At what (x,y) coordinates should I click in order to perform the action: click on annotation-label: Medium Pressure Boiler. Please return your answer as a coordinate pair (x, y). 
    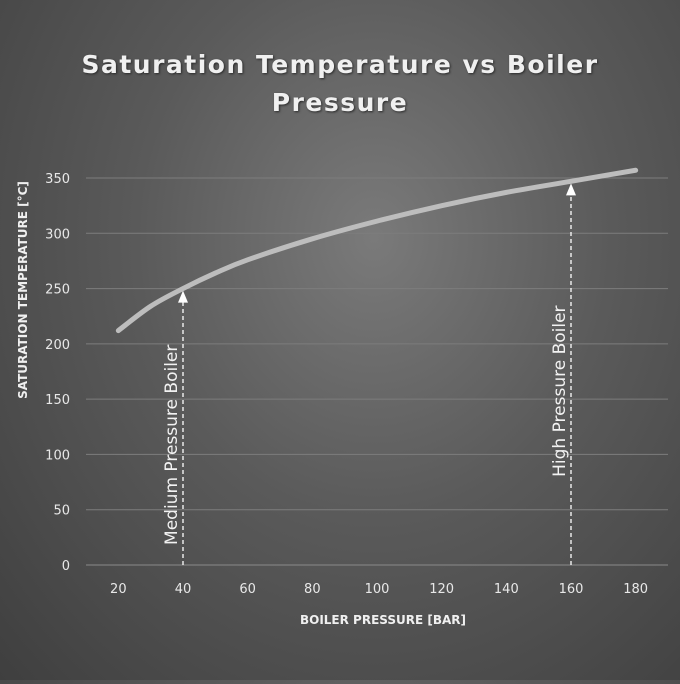
    Looking at the image, I should click on (172, 445).